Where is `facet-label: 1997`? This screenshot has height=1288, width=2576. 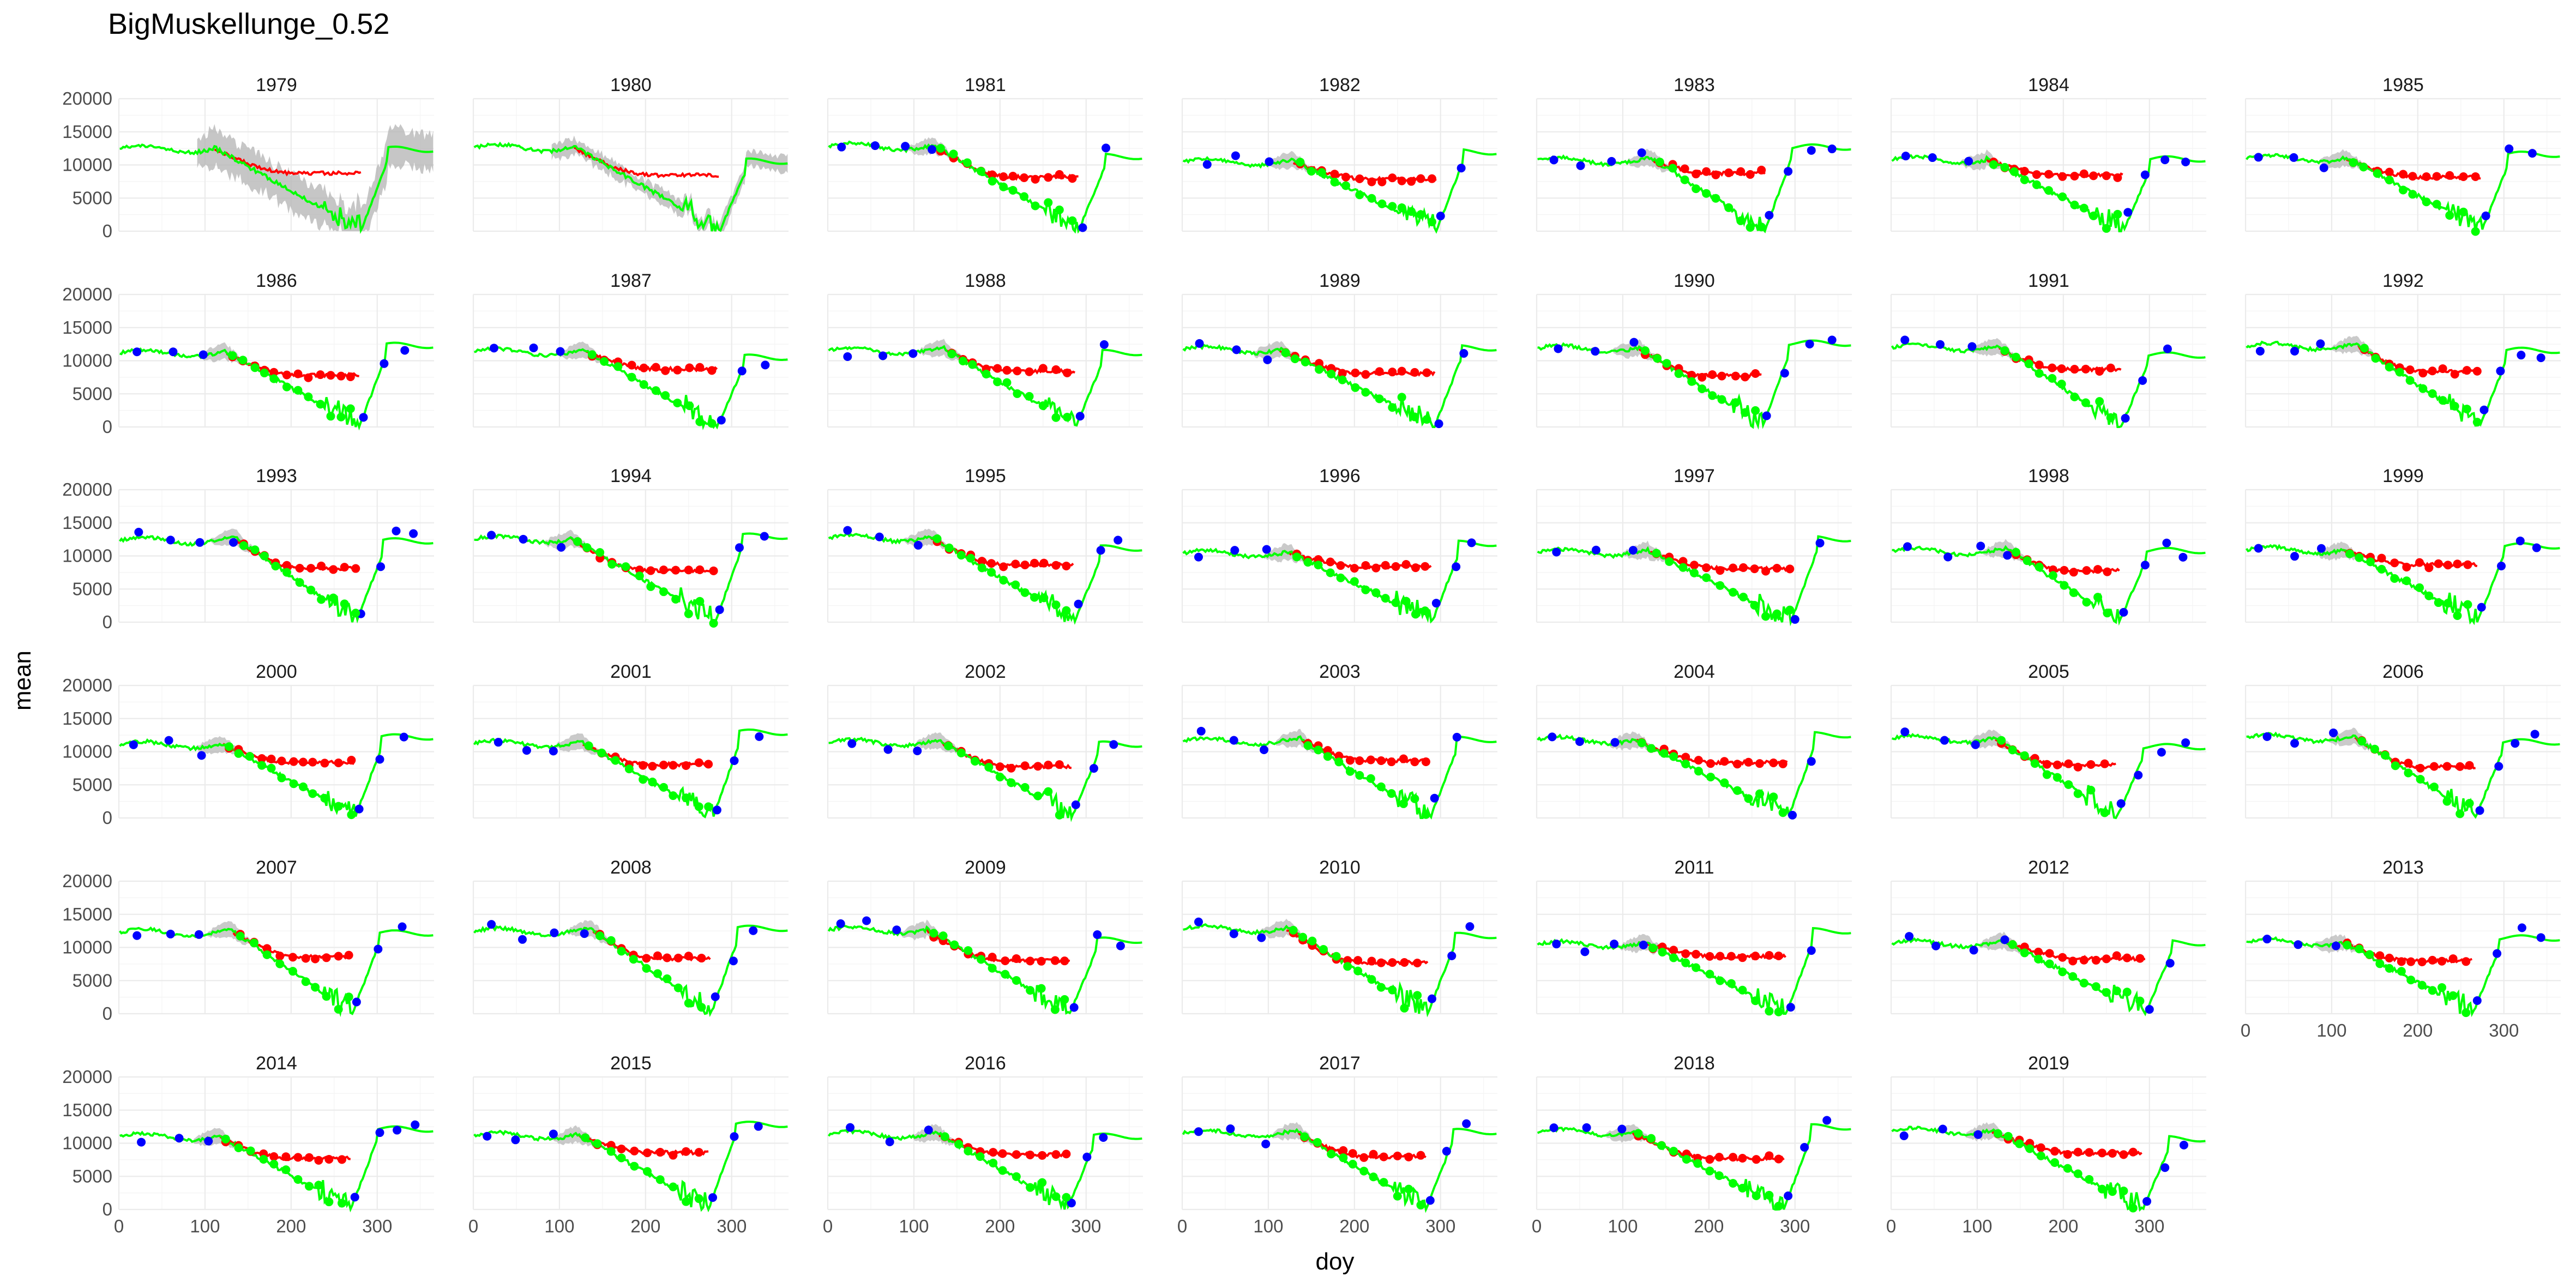 facet-label: 1997 is located at coordinates (1694, 476).